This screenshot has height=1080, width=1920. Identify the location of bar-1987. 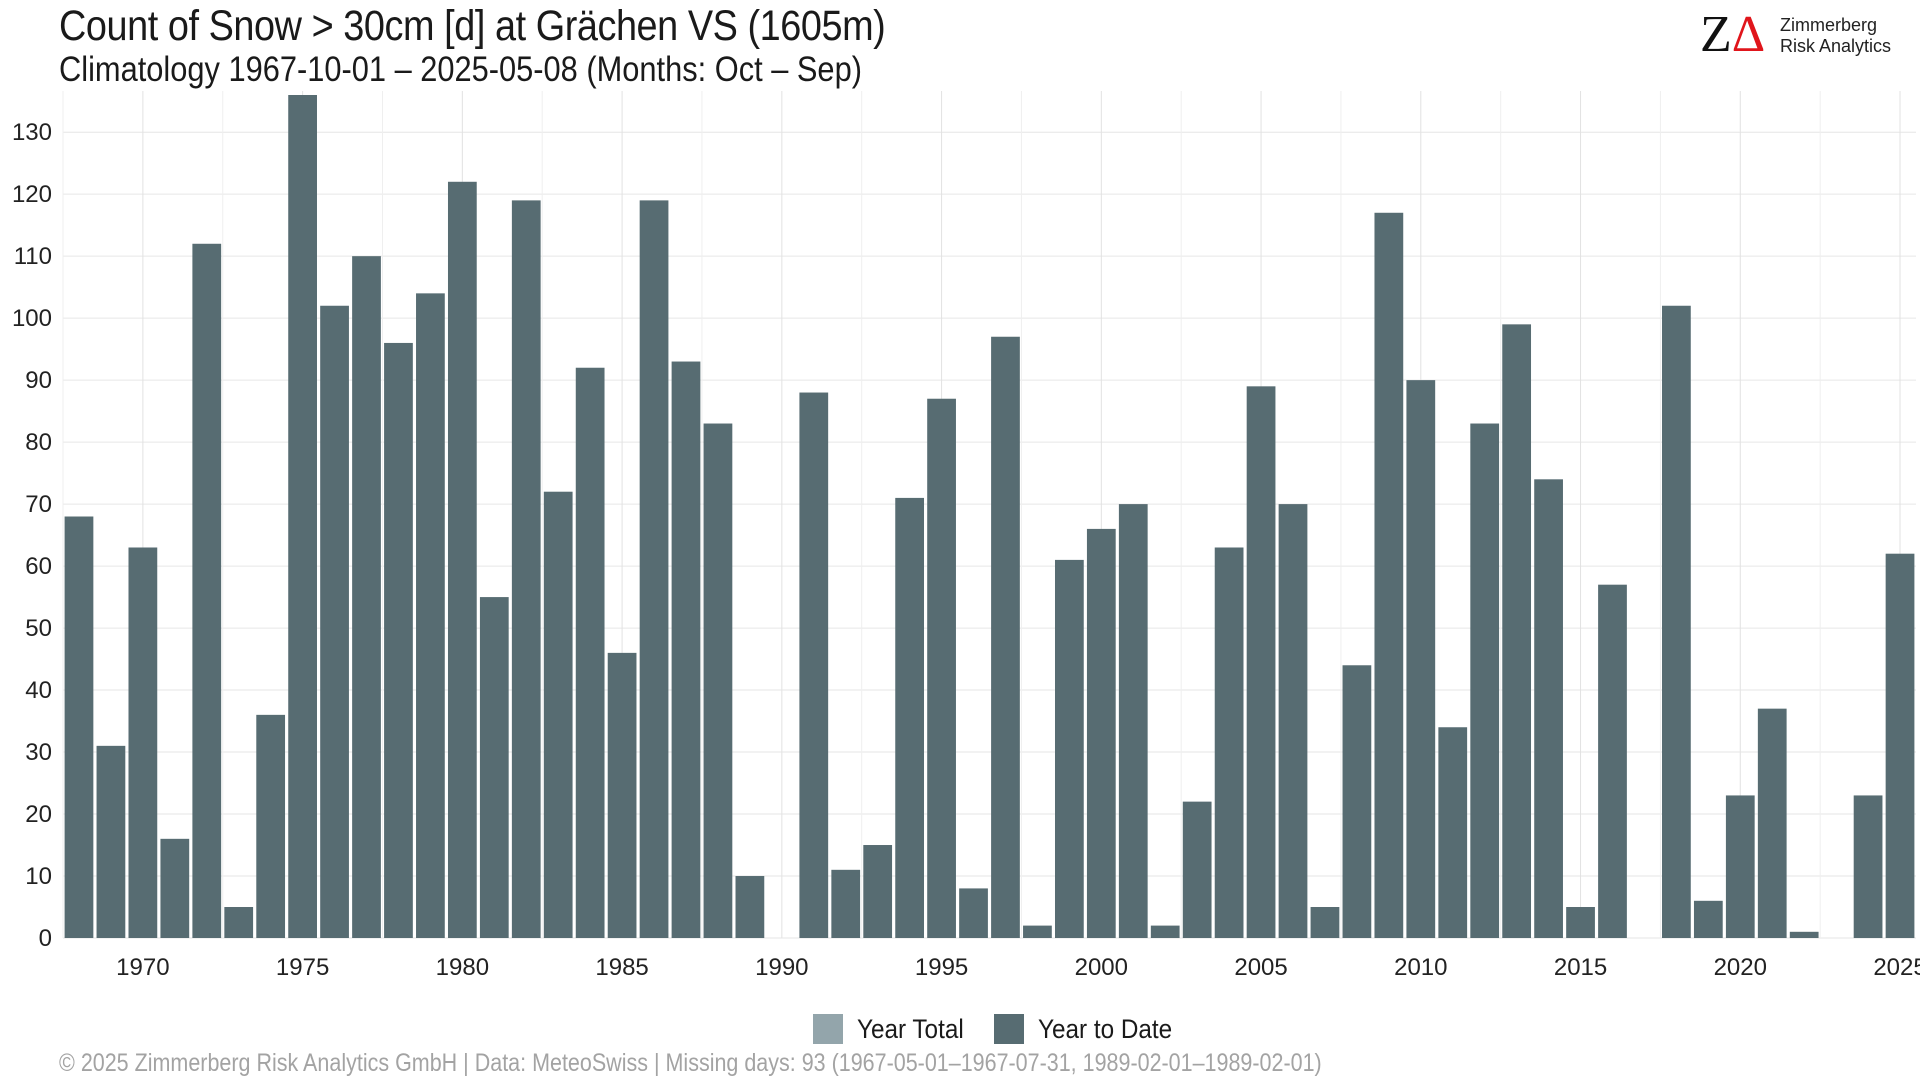
(686, 650).